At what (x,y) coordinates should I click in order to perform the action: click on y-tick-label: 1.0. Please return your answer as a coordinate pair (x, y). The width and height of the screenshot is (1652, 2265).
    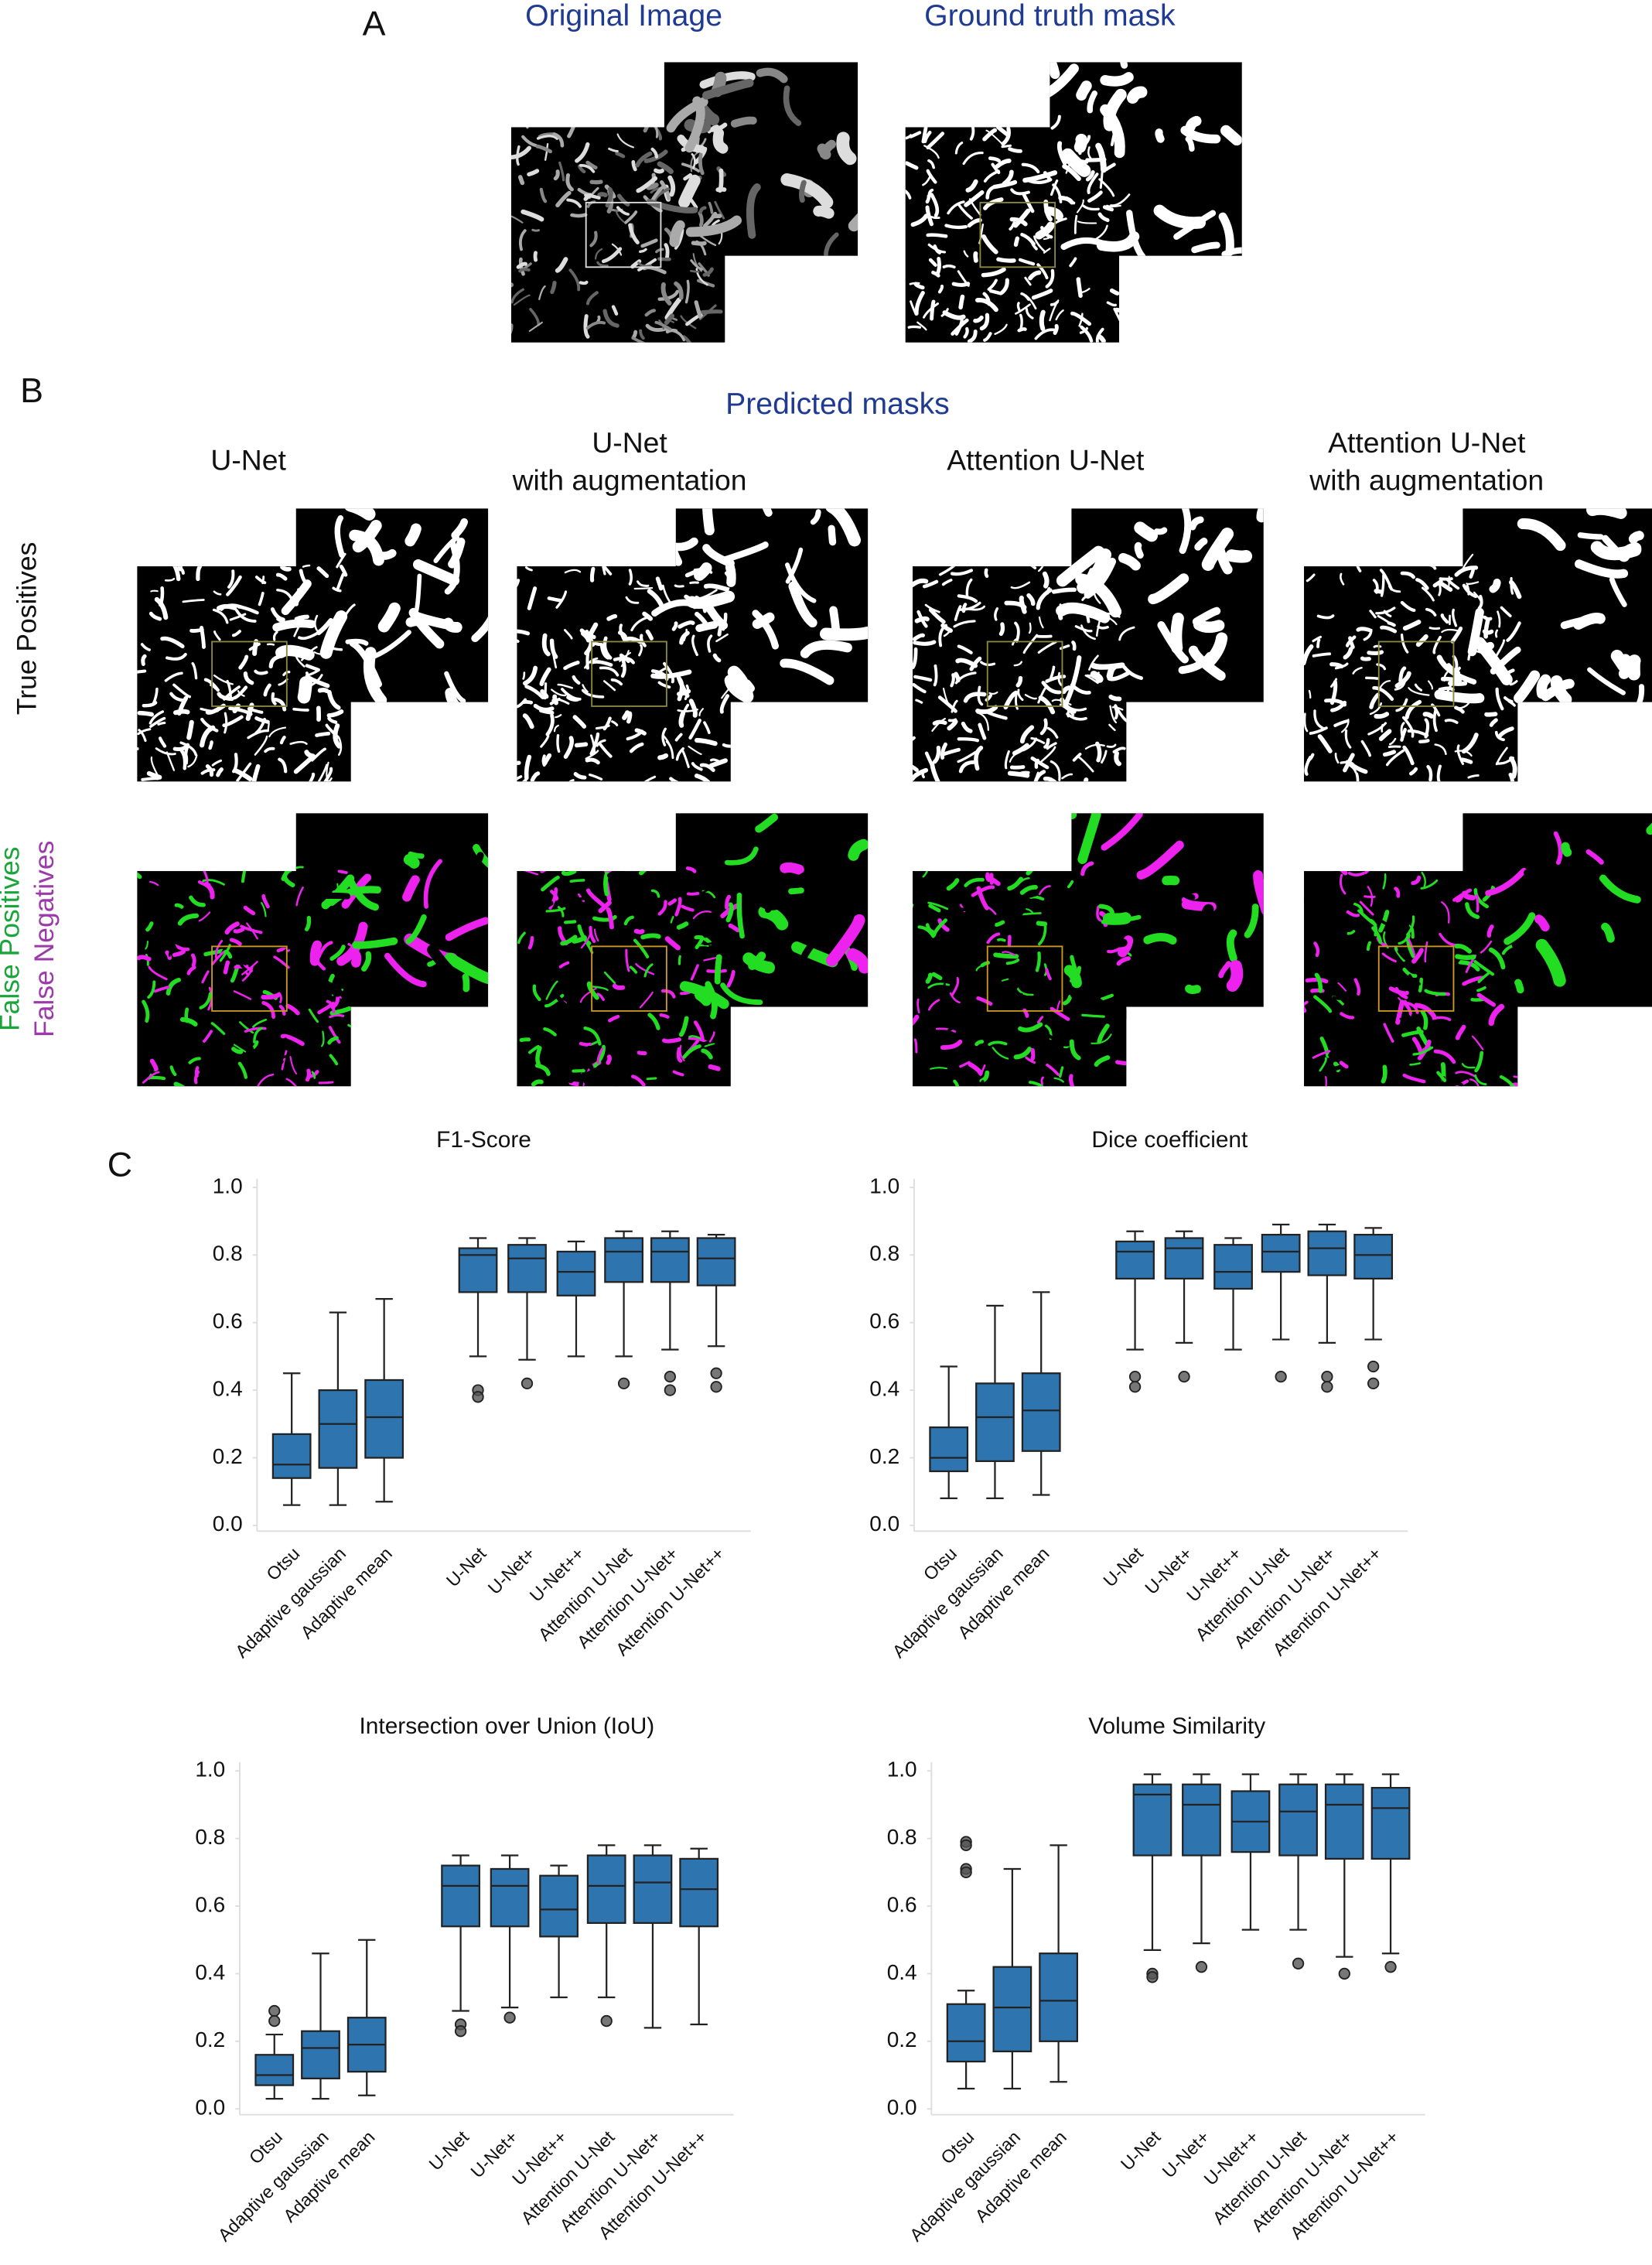
    Looking at the image, I should click on (902, 1770).